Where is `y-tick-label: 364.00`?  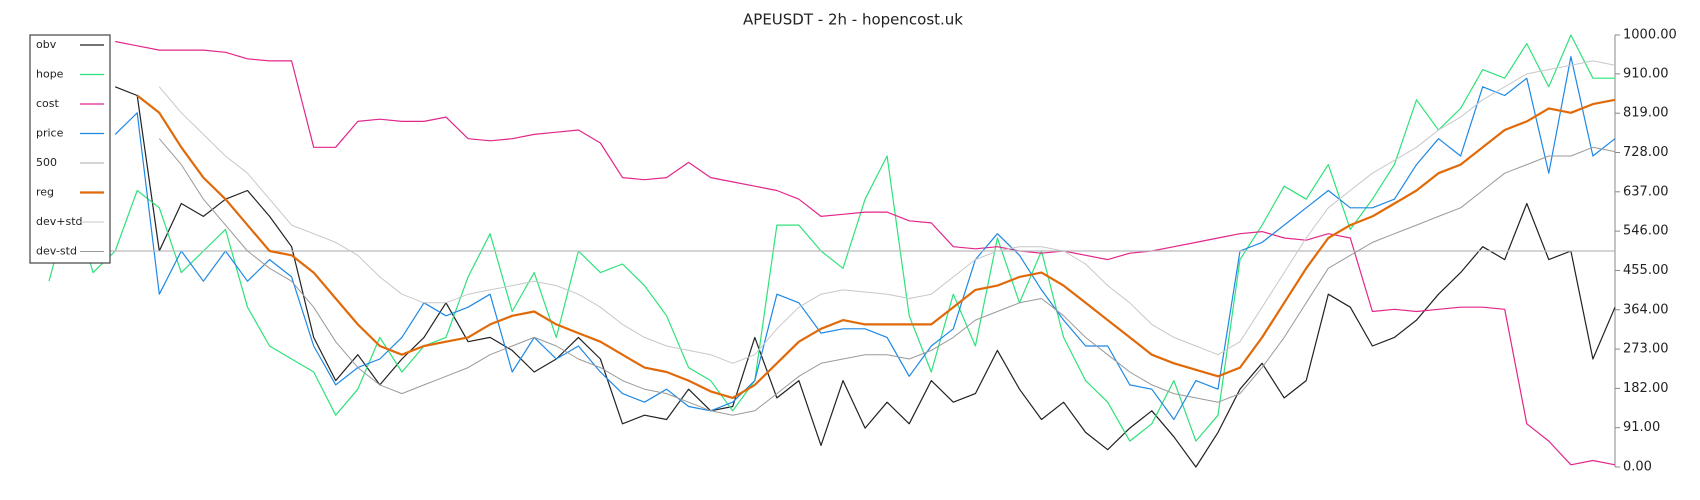 y-tick-label: 364.00 is located at coordinates (1646, 309).